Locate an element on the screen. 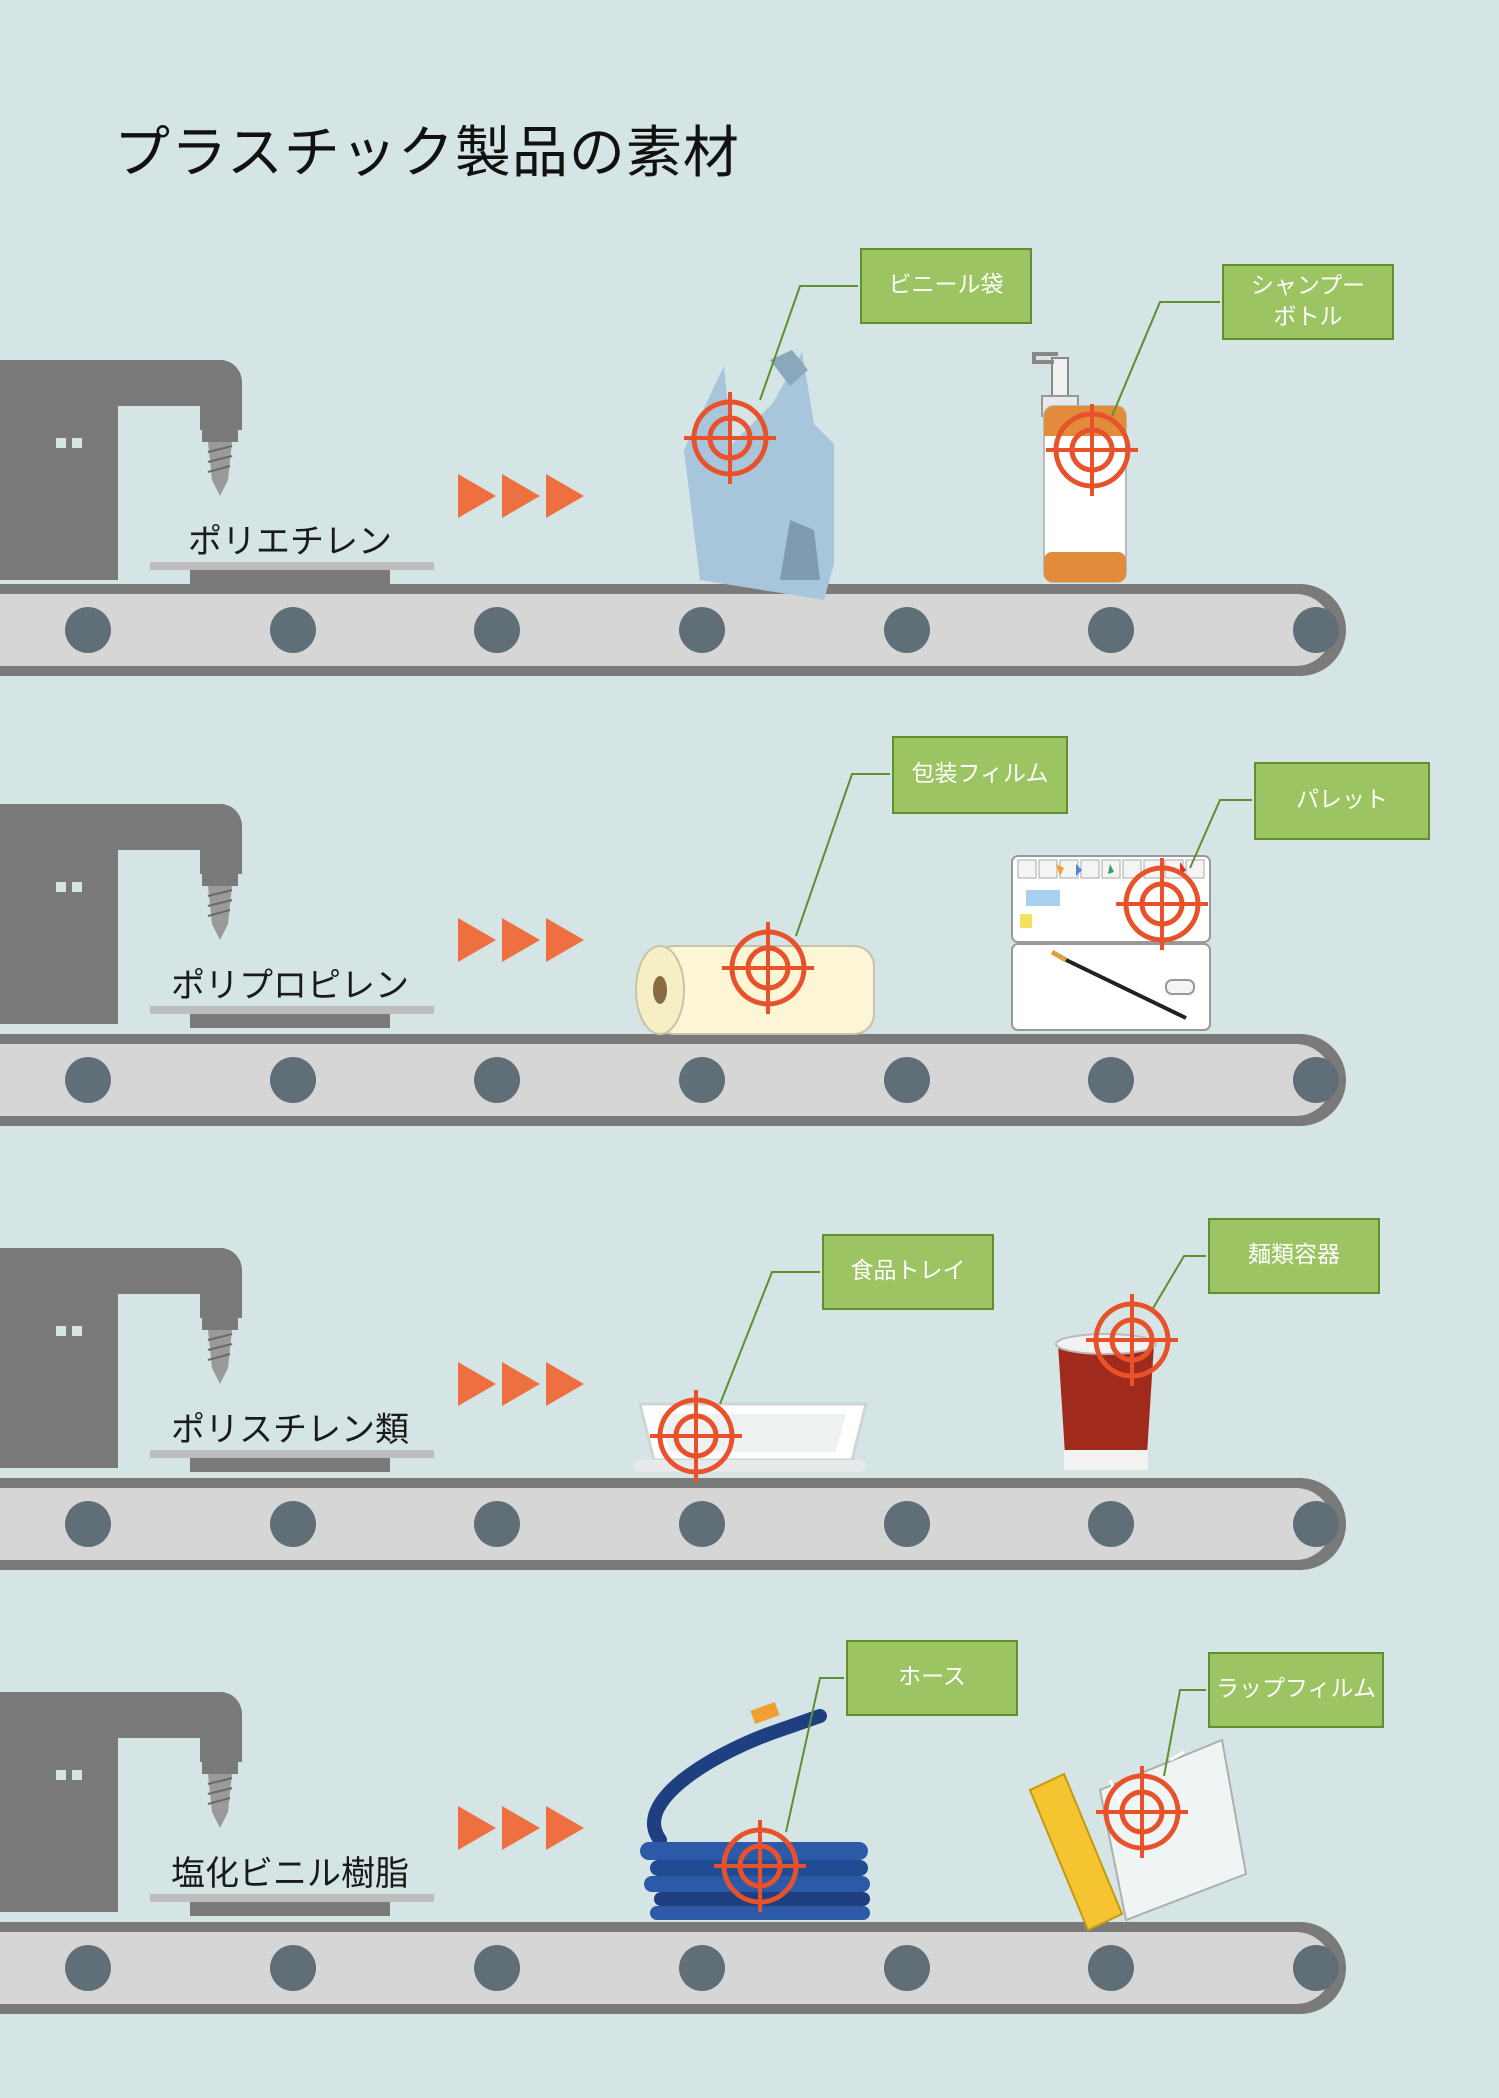  wrap-film-icon is located at coordinates (1138, 1835).